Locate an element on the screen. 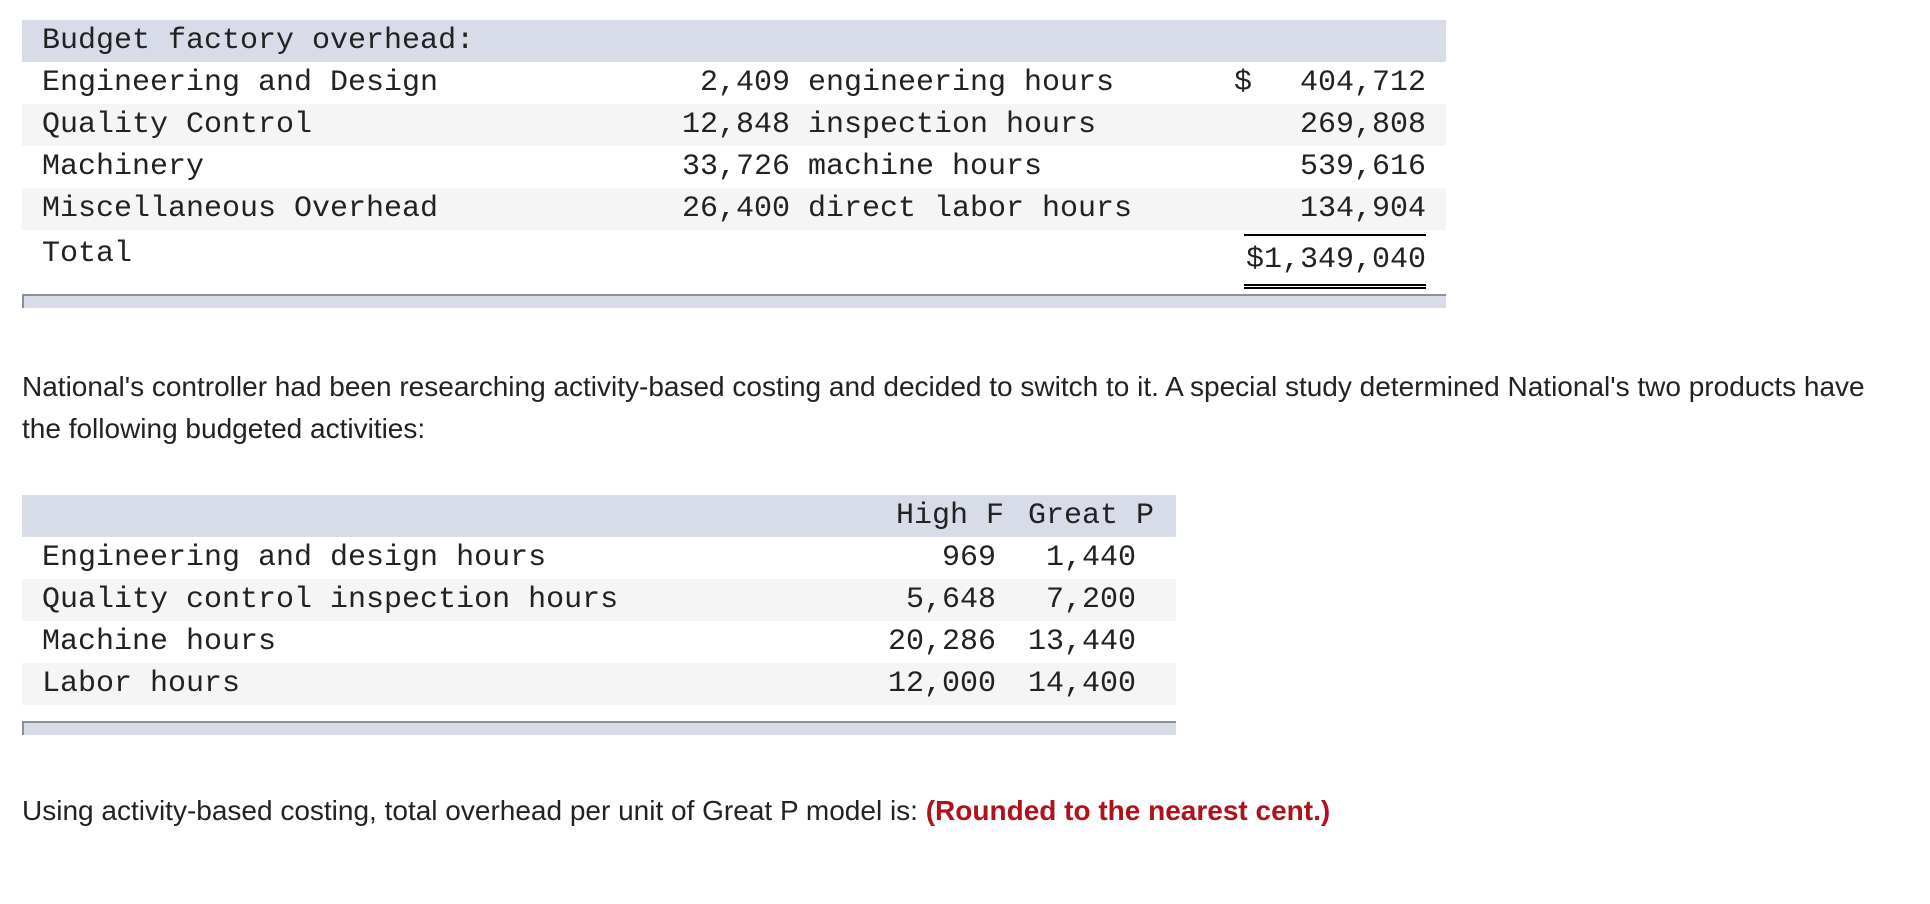 The width and height of the screenshot is (1930, 904). great-p-value: 1,440 is located at coordinates (1090, 558).